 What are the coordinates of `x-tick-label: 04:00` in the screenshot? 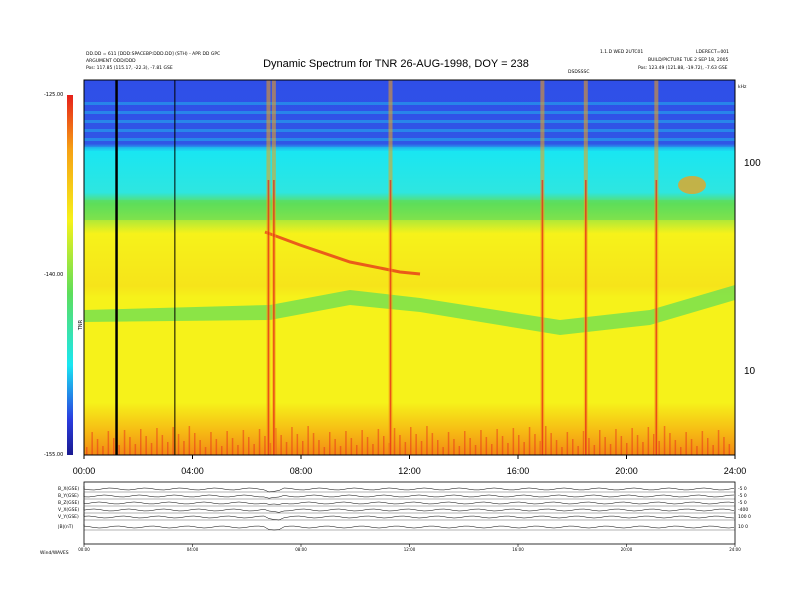 It's located at (192, 471).